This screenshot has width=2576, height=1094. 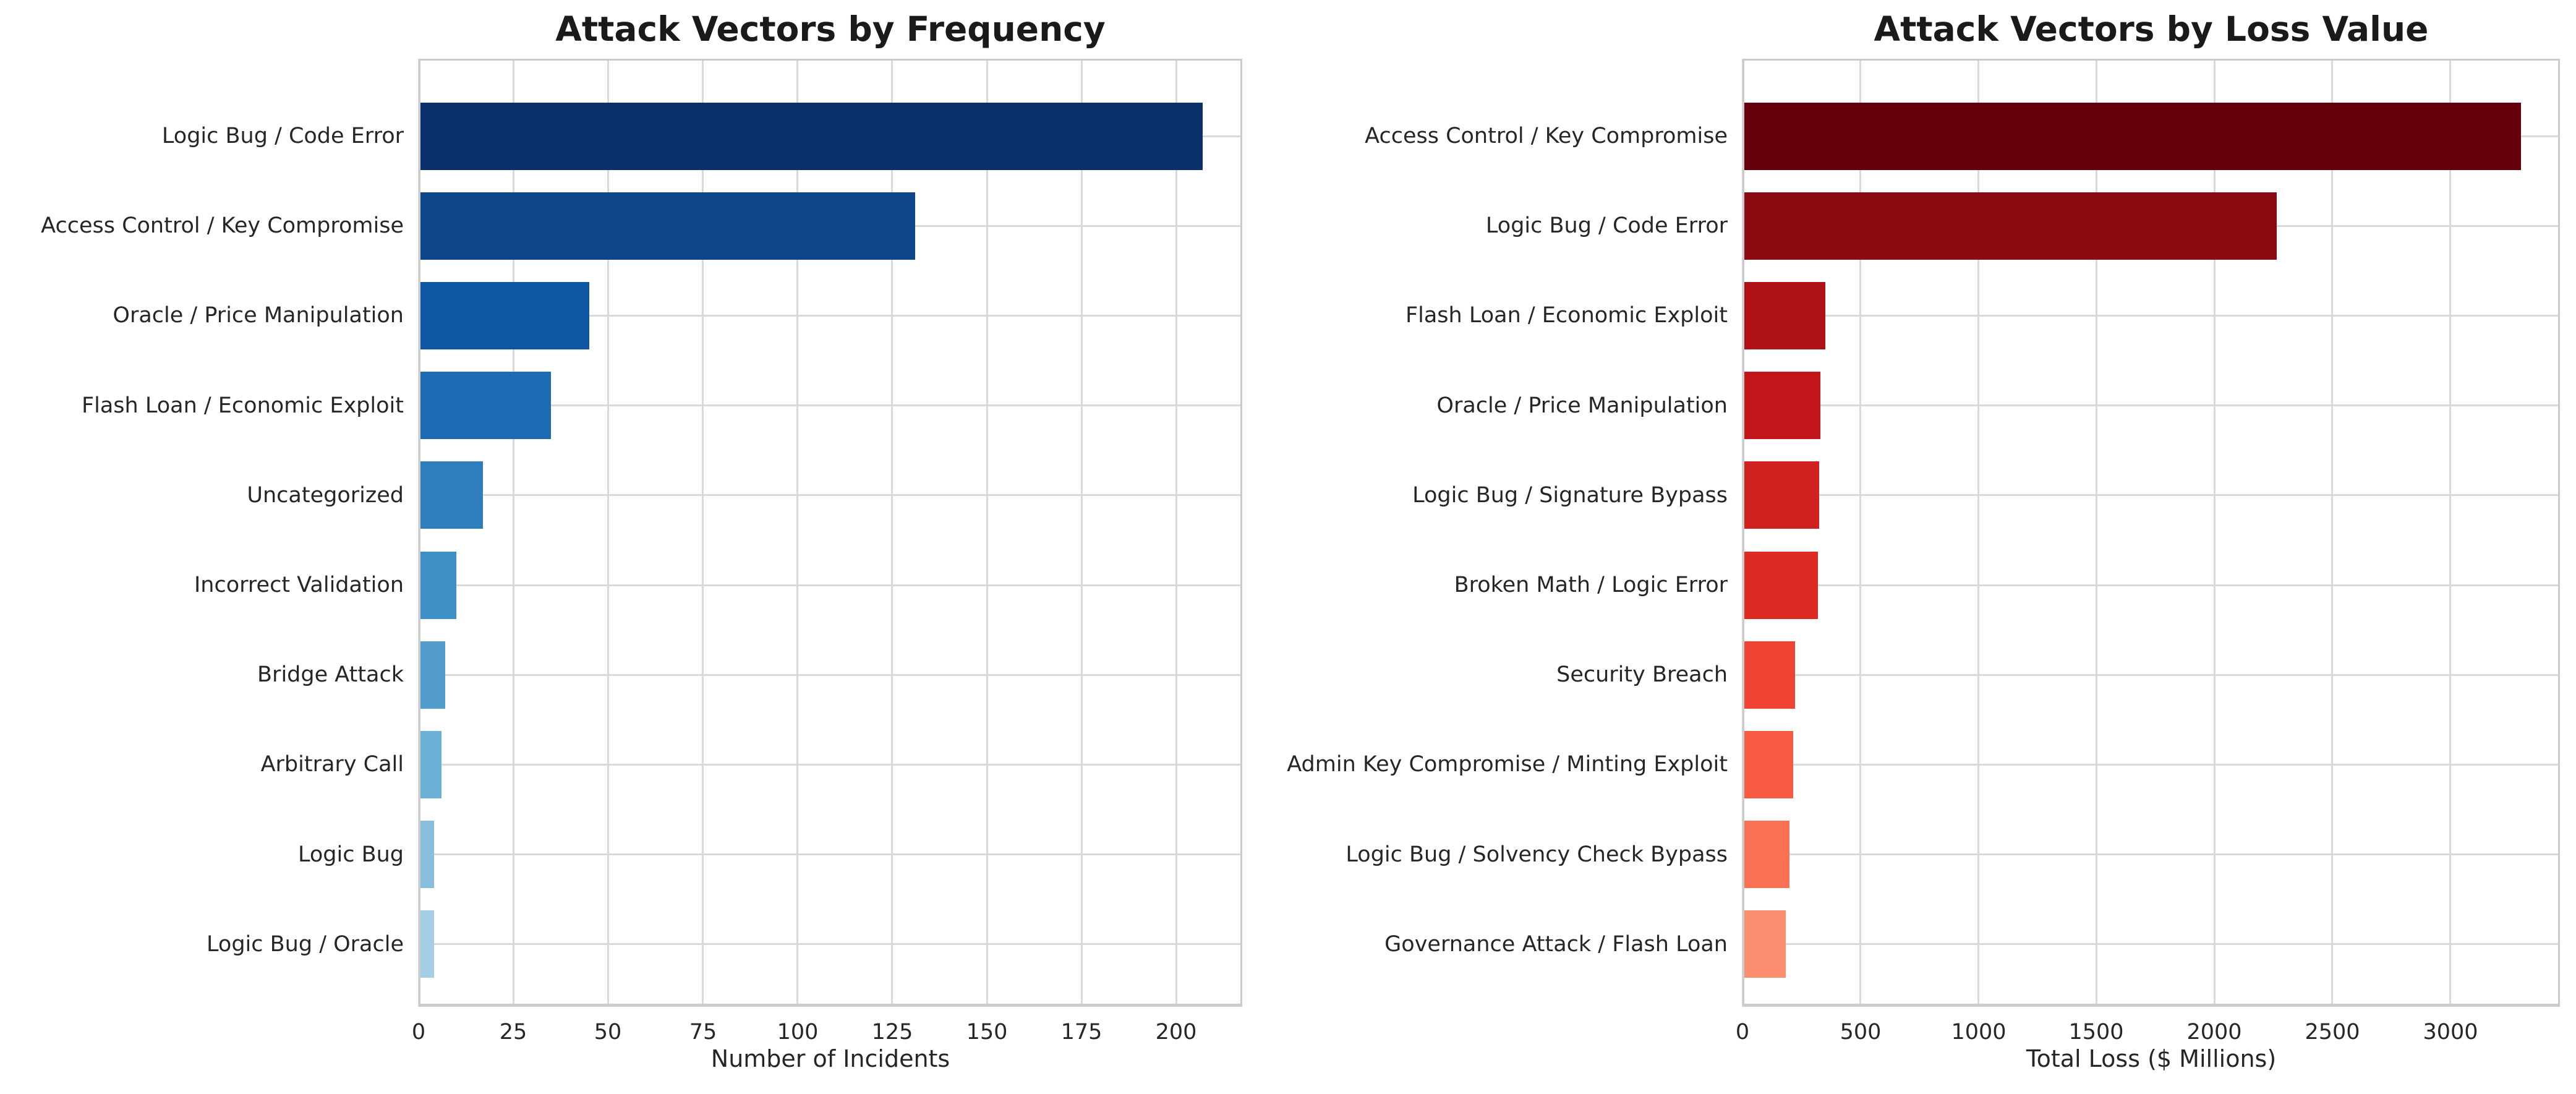 What do you see at coordinates (2214, 1032) in the screenshot?
I see `x-tick-label: 2000` at bounding box center [2214, 1032].